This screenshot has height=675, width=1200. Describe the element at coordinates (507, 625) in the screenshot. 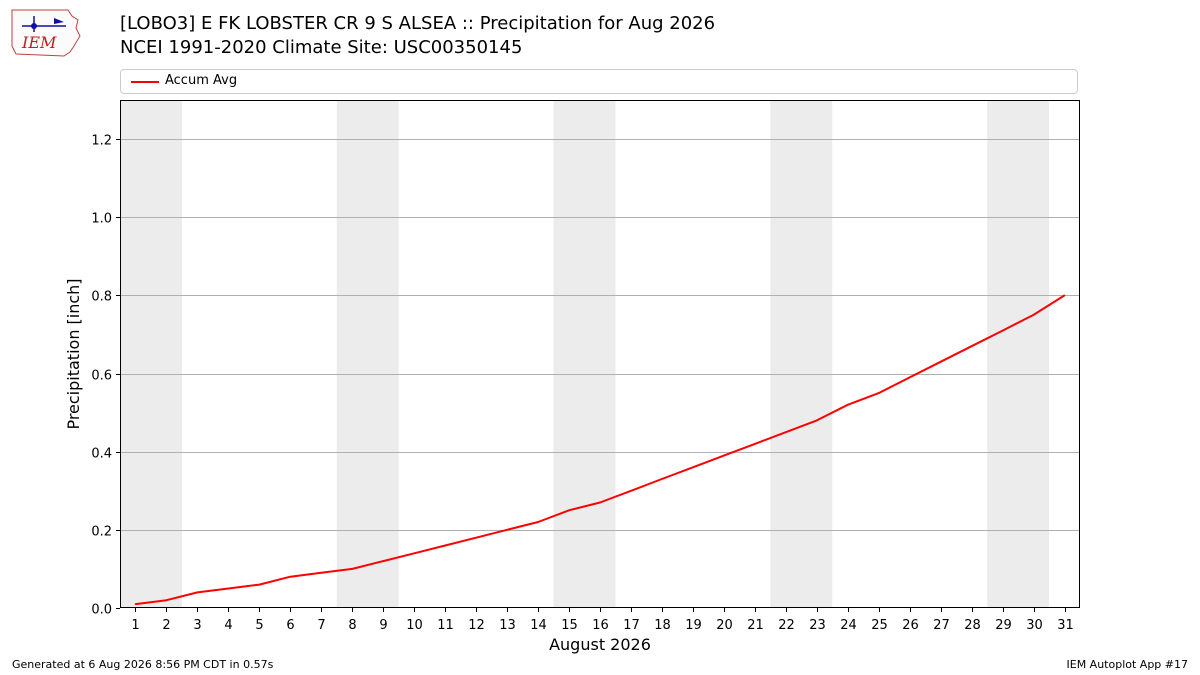

I see `x-tick-label: 13` at that location.